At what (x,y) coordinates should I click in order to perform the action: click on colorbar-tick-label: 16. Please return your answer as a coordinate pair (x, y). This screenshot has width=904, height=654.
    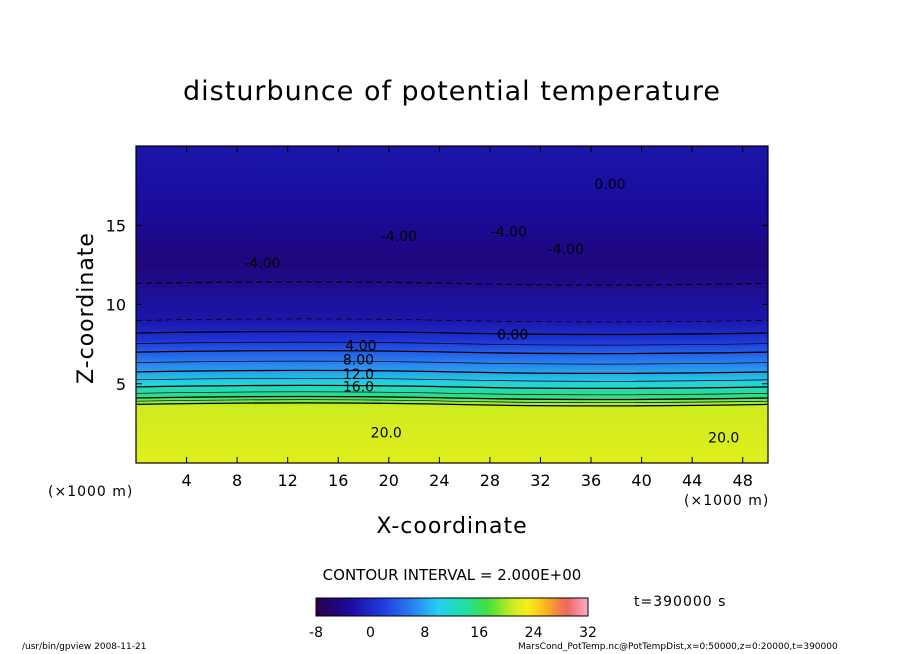
    Looking at the image, I should click on (479, 633).